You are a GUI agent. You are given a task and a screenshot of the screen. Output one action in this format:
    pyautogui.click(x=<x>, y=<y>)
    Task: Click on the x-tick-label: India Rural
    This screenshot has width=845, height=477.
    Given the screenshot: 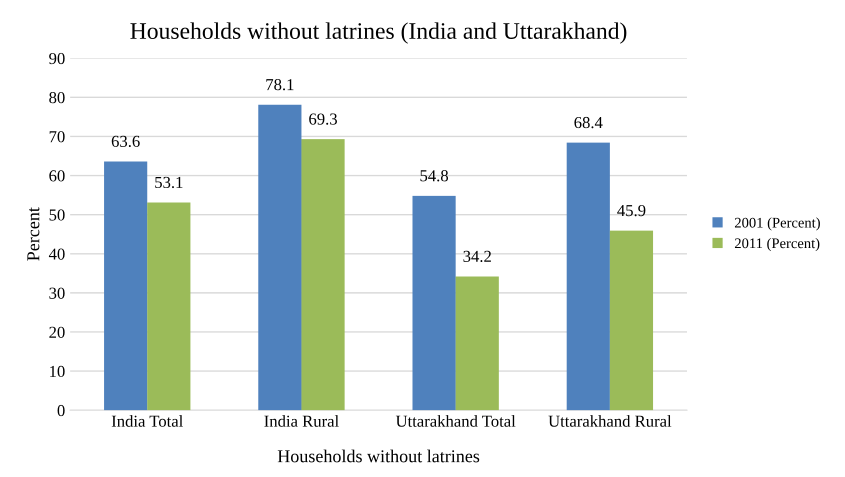 What is the action you would take?
    pyautogui.click(x=301, y=421)
    